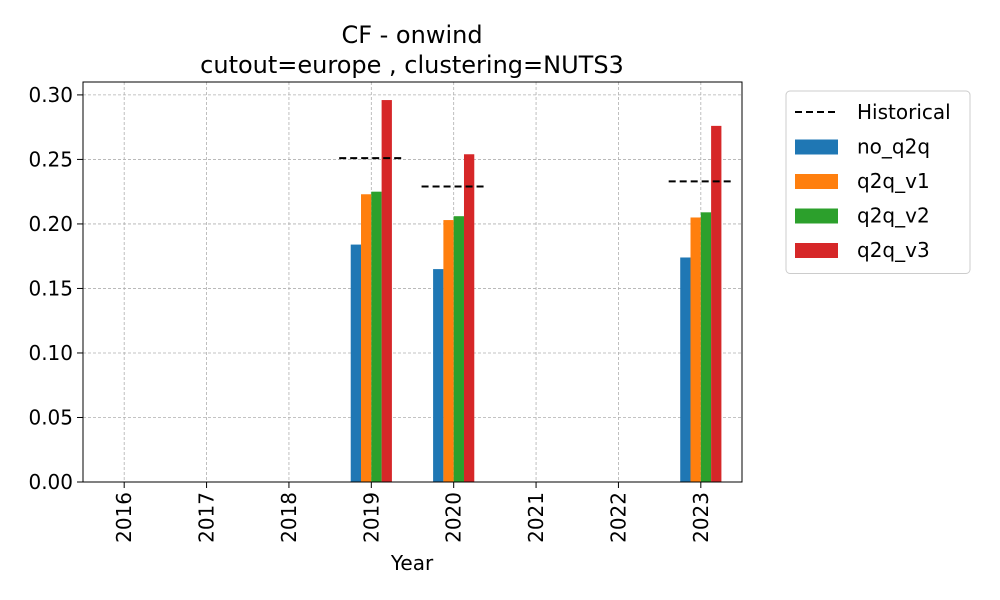  I want to click on bar-no_q2q-2019, so click(356, 363).